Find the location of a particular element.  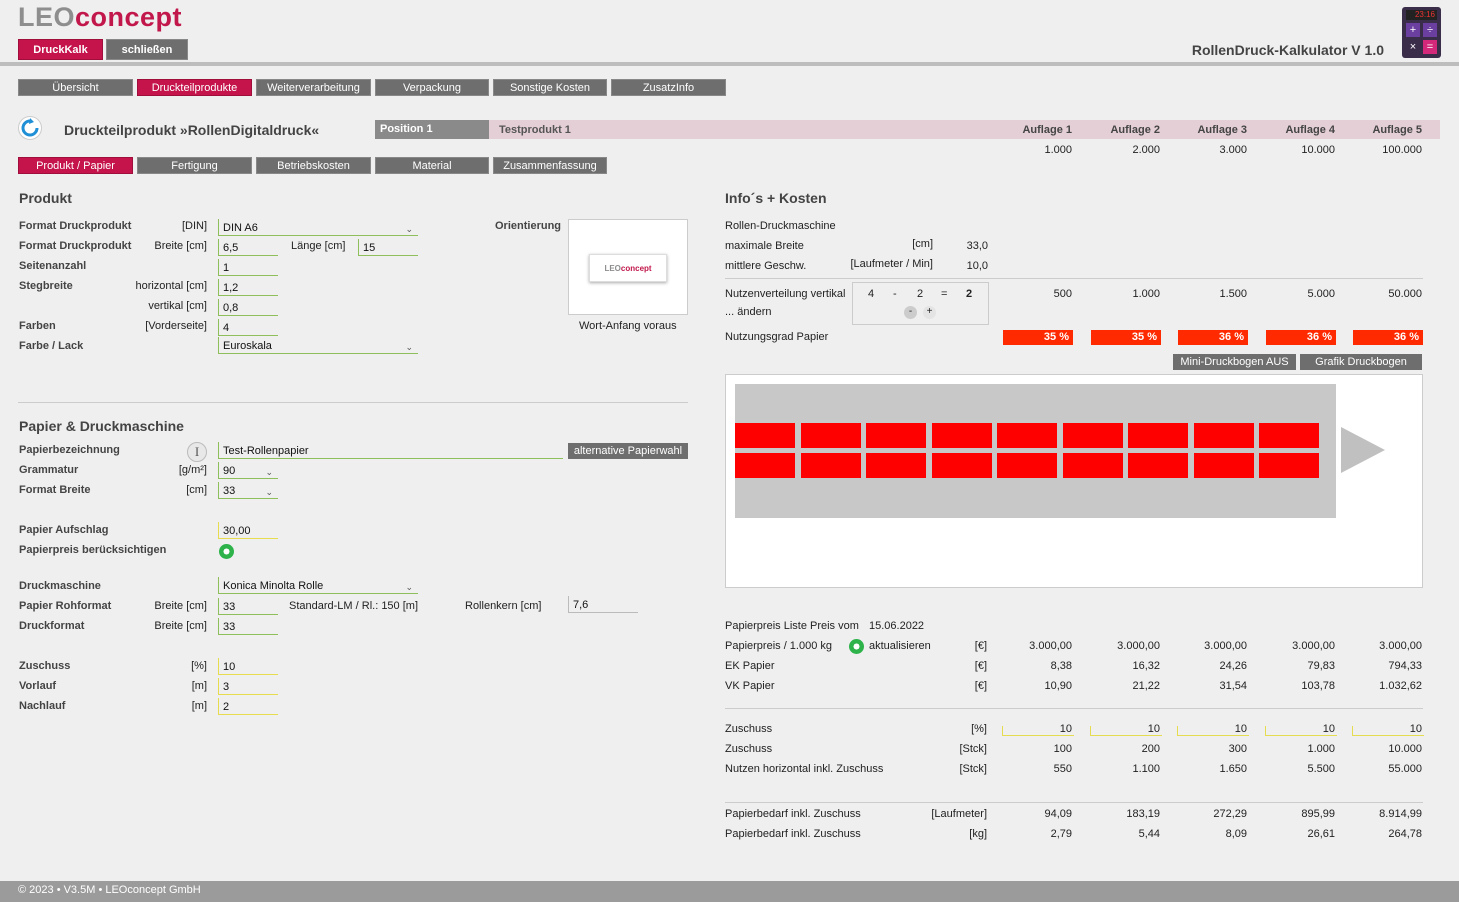

steg-v-input: 0,8 is located at coordinates (248, 307).